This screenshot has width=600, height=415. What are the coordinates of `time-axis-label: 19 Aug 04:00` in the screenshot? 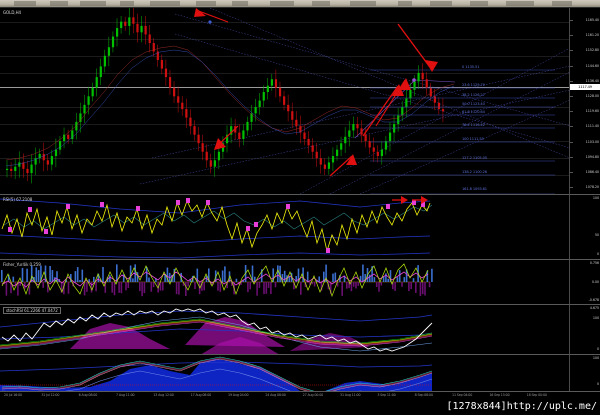 It's located at (238, 395).